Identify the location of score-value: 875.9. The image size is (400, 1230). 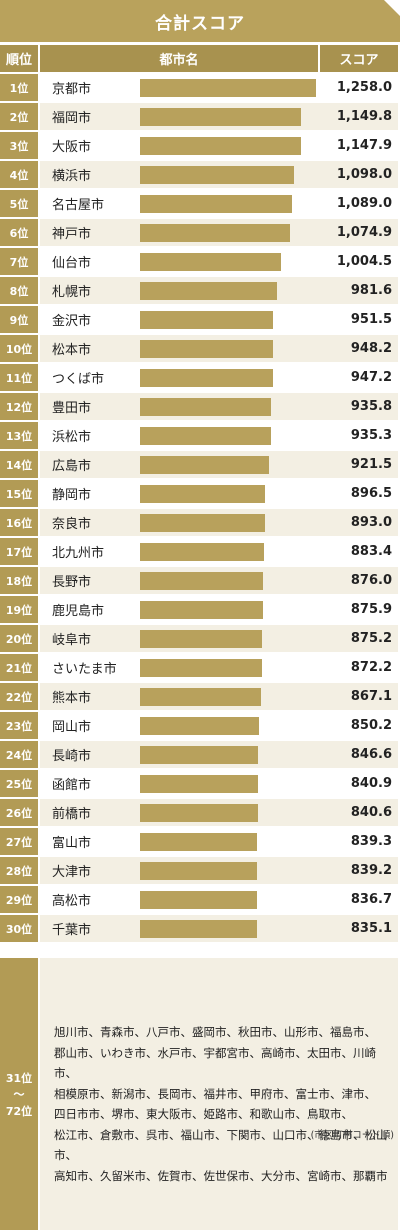
(371, 609).